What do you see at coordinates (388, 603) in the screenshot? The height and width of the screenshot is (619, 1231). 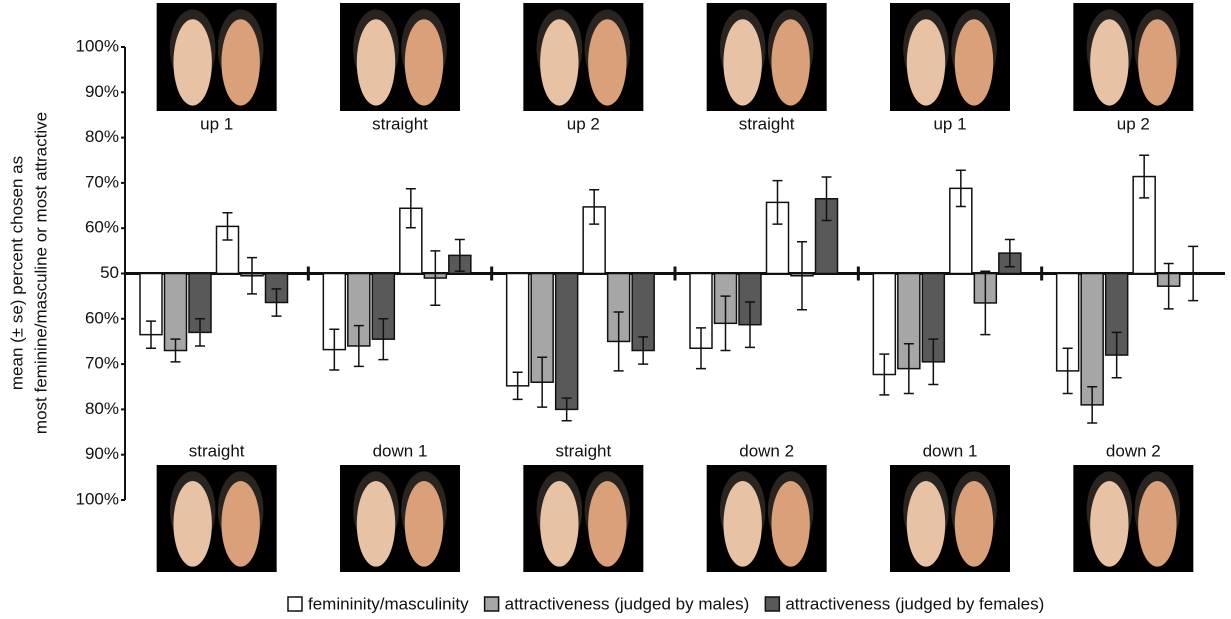 I see `legend-label: femininity/masculinity` at bounding box center [388, 603].